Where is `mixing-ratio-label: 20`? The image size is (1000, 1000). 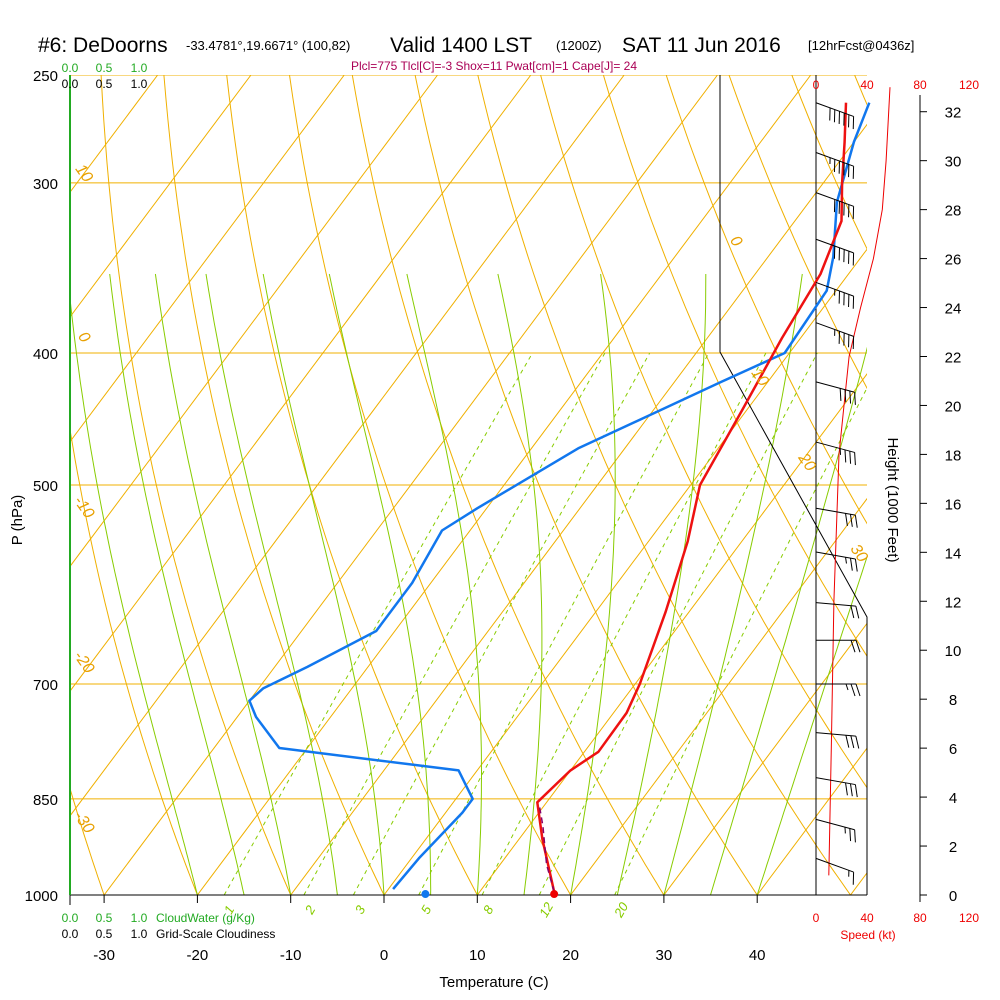
mixing-ratio-label: 20 is located at coordinates (620, 910).